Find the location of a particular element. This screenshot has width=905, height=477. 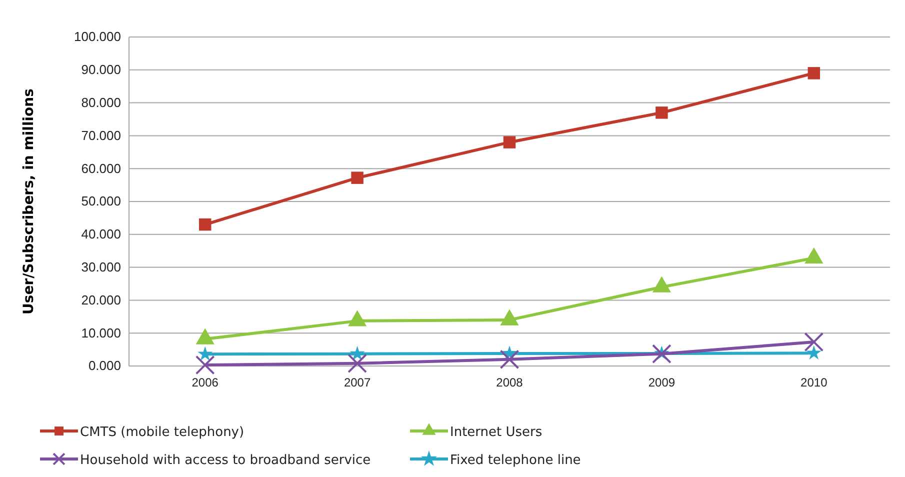

y-tick-label: 20.000 is located at coordinates (101, 300).